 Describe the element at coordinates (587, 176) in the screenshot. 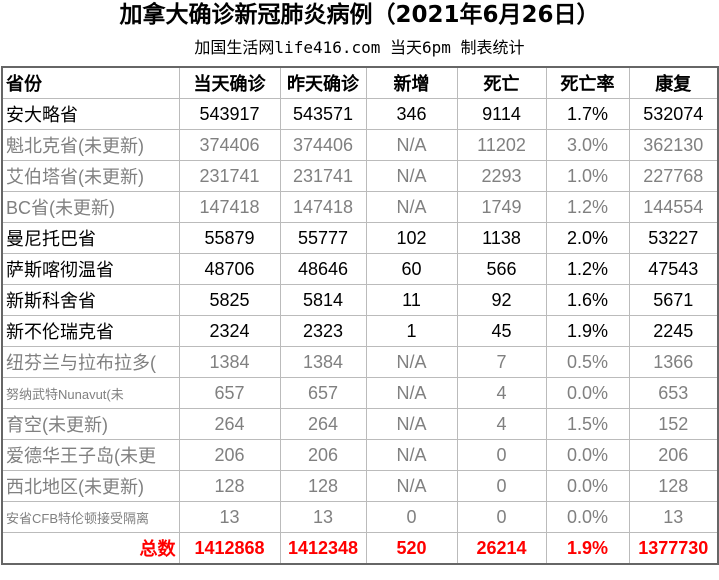

I see `cell: 1.0%` at that location.